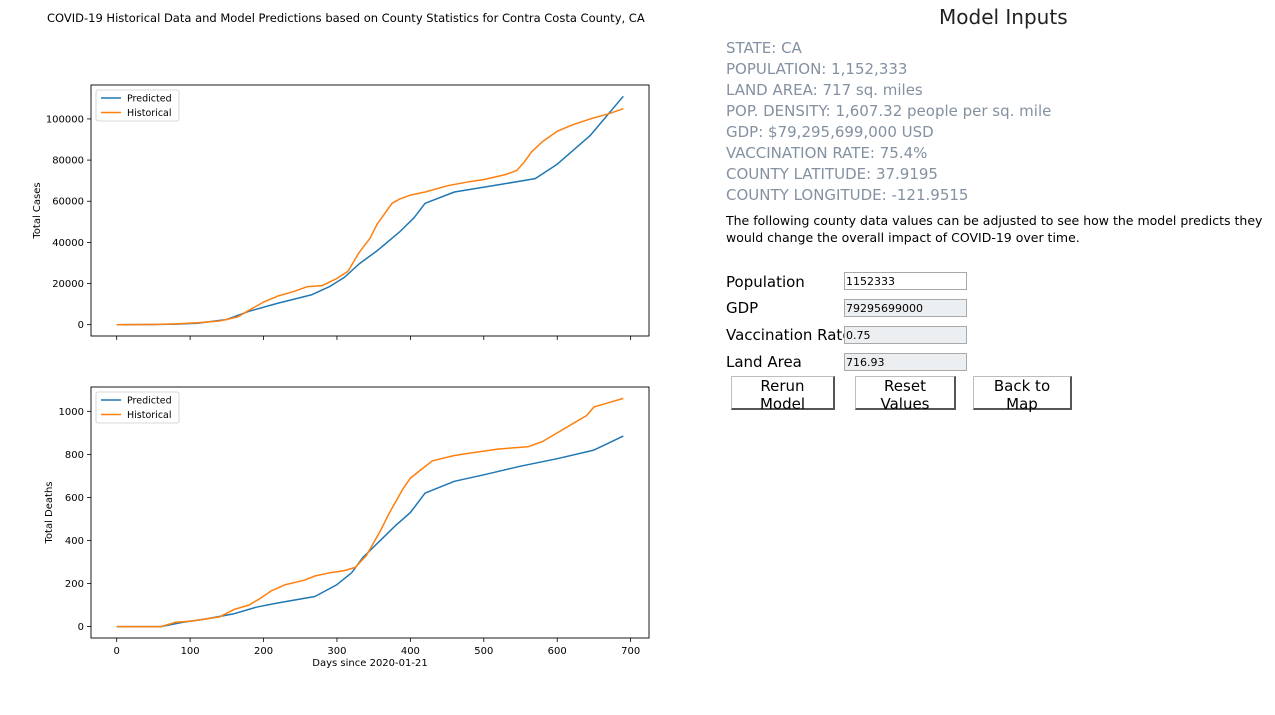 Image resolution: width=1275 pixels, height=715 pixels. Describe the element at coordinates (905, 308) in the screenshot. I see `gdp-input` at that location.